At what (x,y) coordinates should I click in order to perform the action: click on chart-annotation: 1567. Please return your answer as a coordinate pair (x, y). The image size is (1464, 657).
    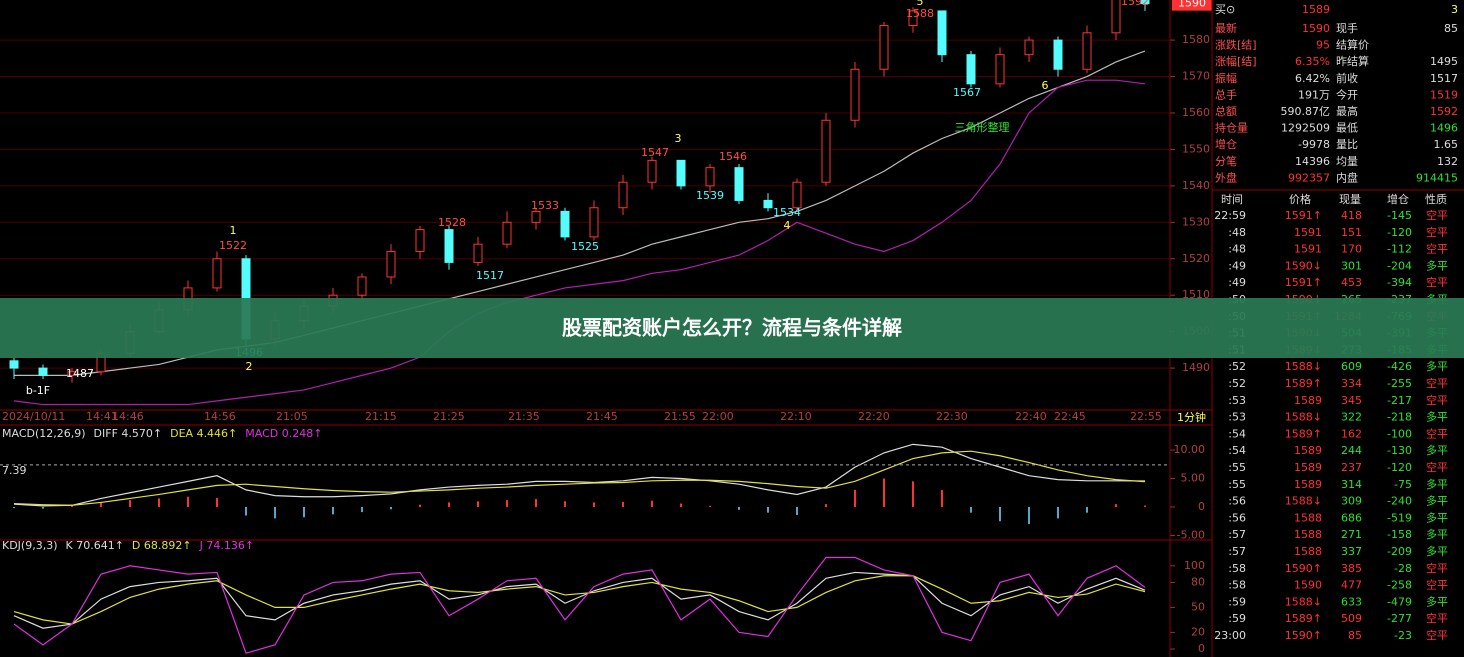
    Looking at the image, I should click on (967, 92).